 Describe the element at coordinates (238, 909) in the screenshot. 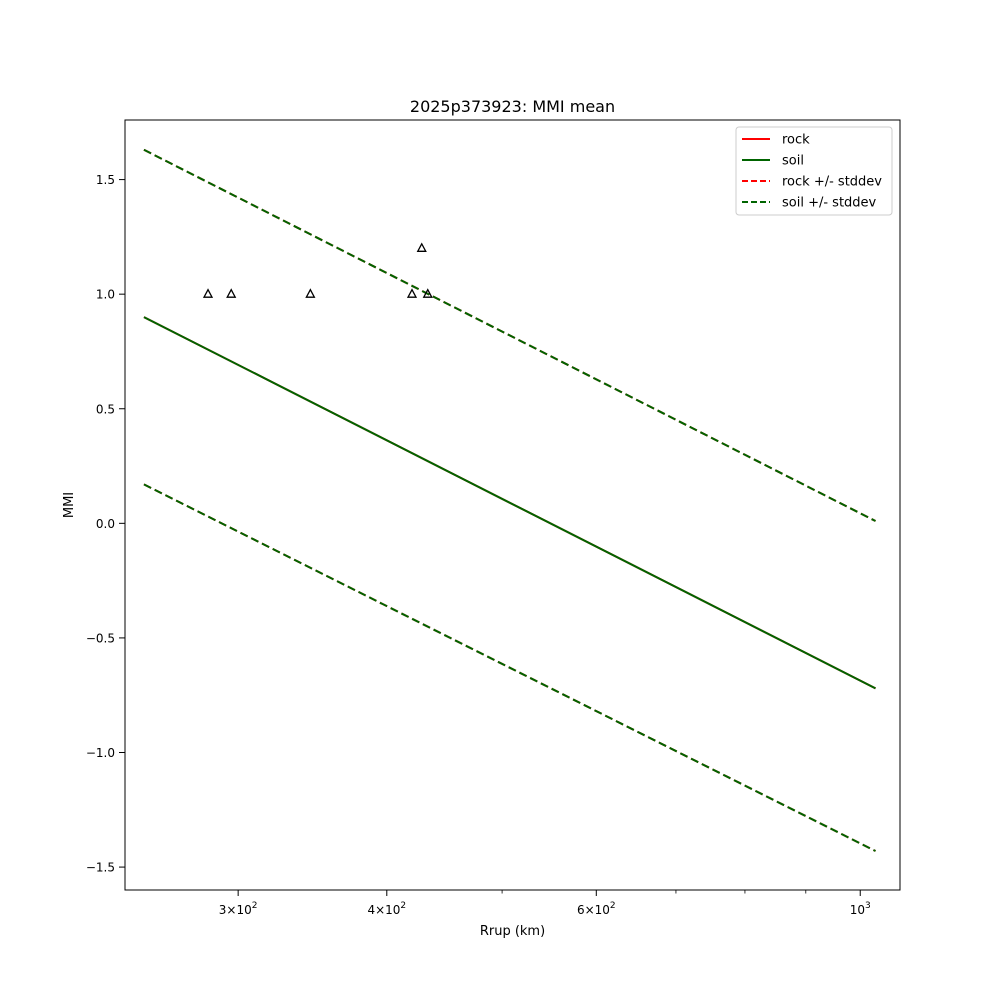

I see `x-tick-label: 3×10²` at that location.